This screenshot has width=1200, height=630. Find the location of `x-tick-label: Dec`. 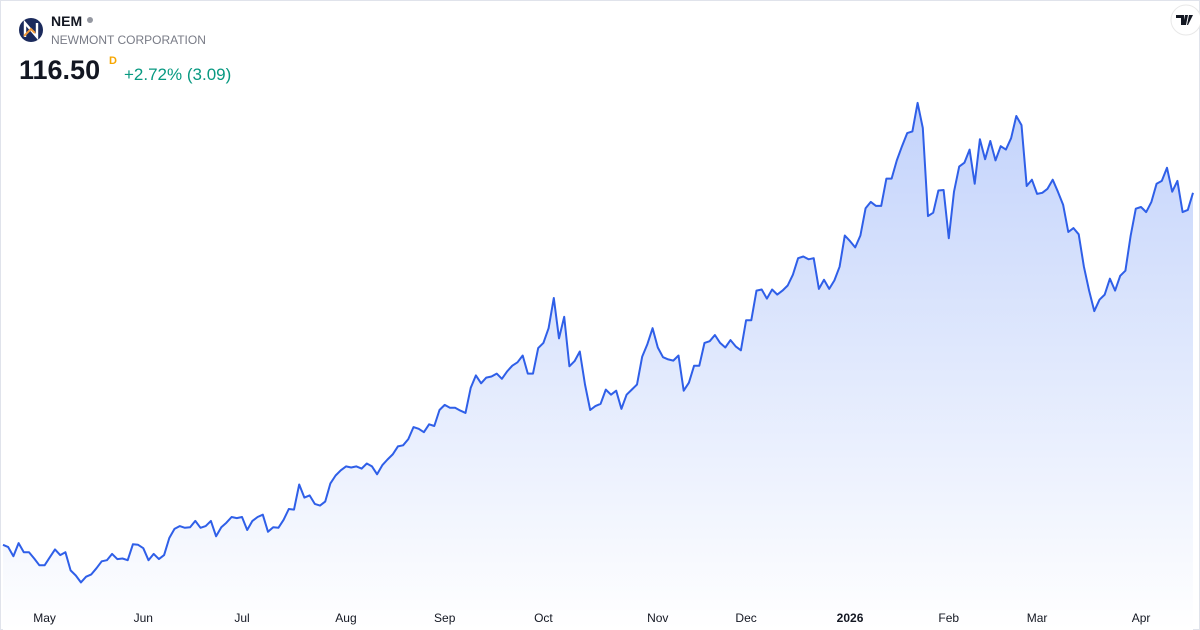

x-tick-label: Dec is located at coordinates (745, 618).